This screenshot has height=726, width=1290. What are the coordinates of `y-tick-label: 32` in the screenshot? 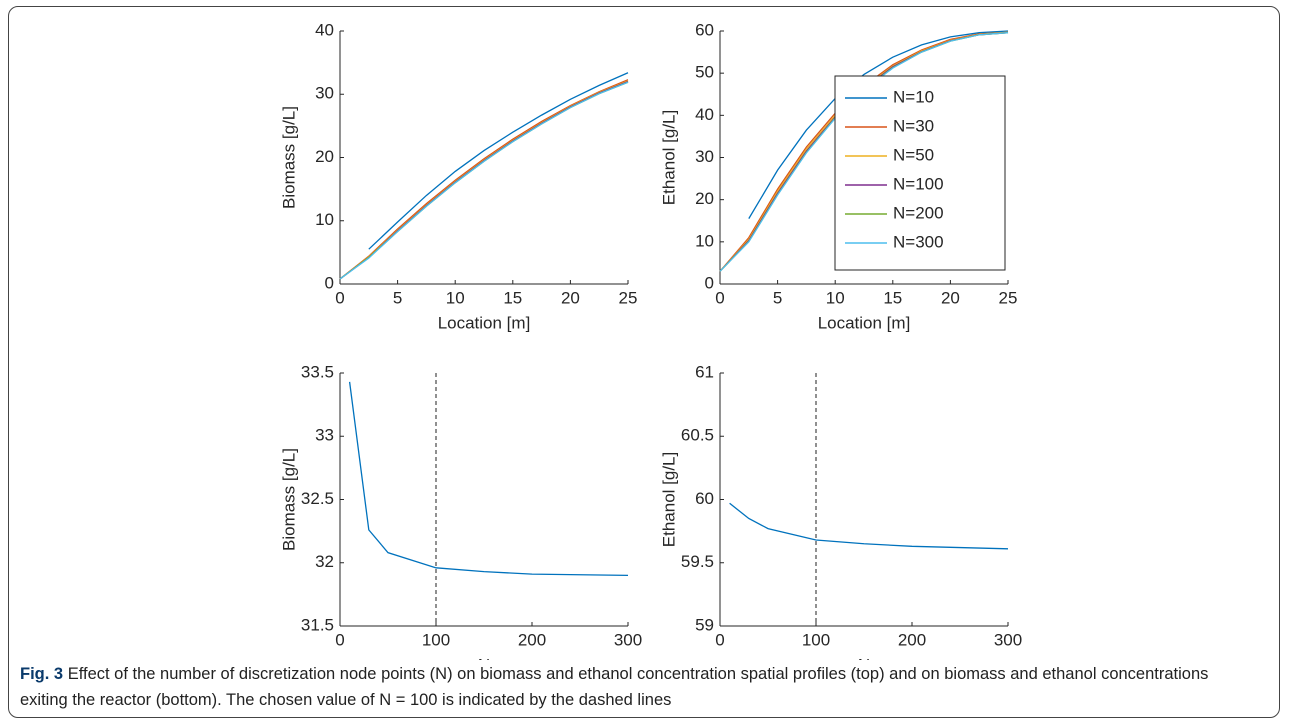 It's located at (324, 561).